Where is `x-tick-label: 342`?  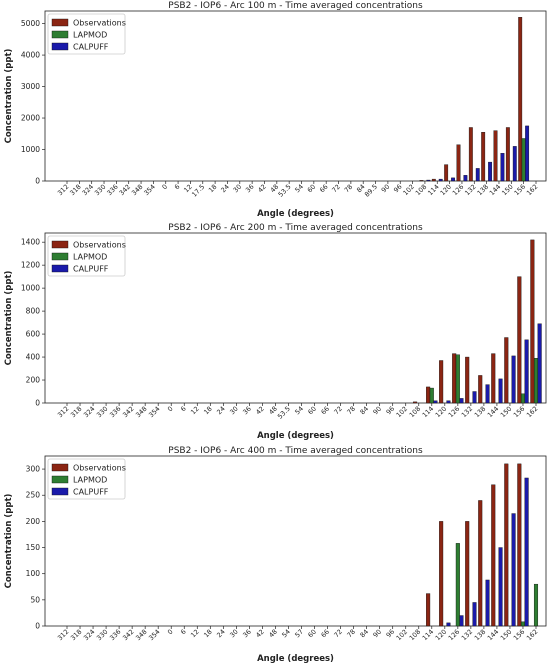 x-tick-label: 342 is located at coordinates (125, 190).